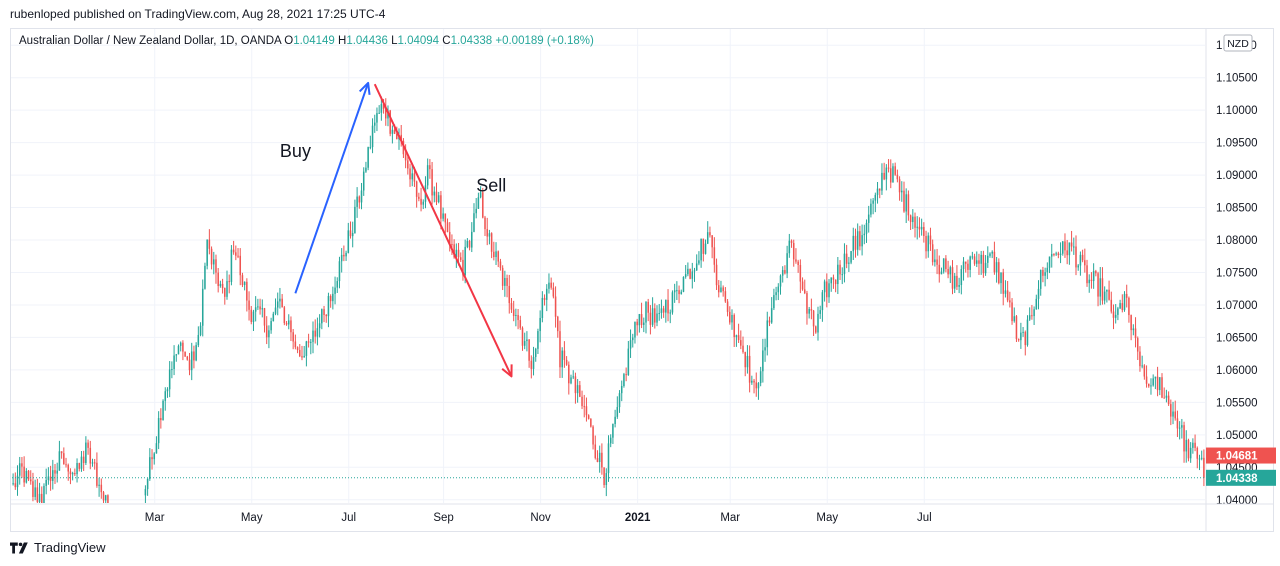 Image resolution: width=1280 pixels, height=566 pixels. Describe the element at coordinates (1237, 371) in the screenshot. I see `y-tick-label: 1.06000` at that location.